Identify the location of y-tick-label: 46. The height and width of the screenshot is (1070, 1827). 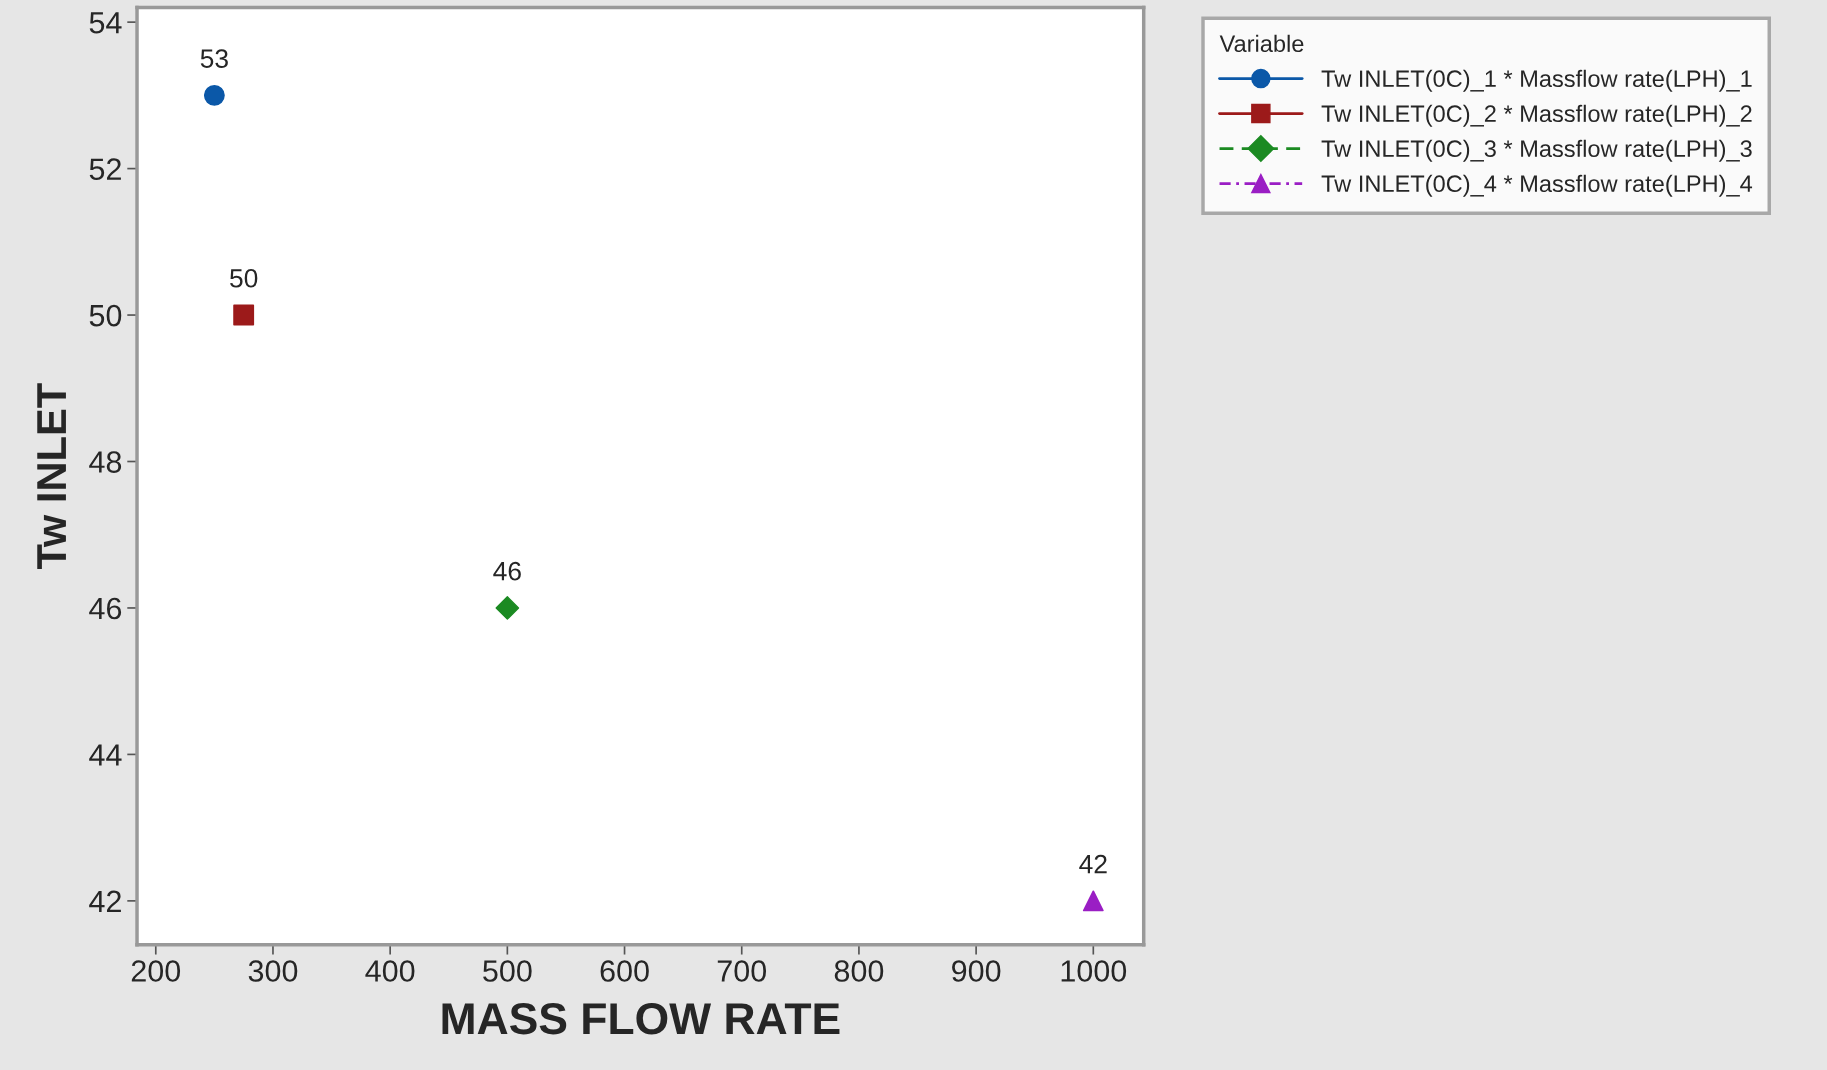
(105, 608).